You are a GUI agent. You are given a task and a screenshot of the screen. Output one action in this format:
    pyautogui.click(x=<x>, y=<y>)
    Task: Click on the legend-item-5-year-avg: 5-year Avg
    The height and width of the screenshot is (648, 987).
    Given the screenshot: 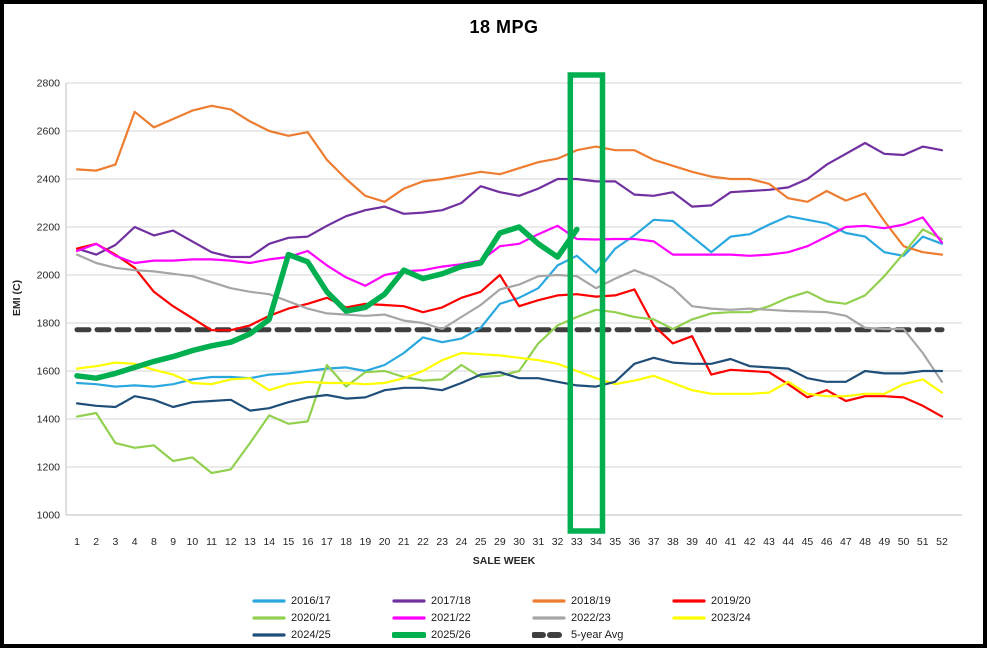 What is the action you would take?
    pyautogui.click(x=602, y=634)
    